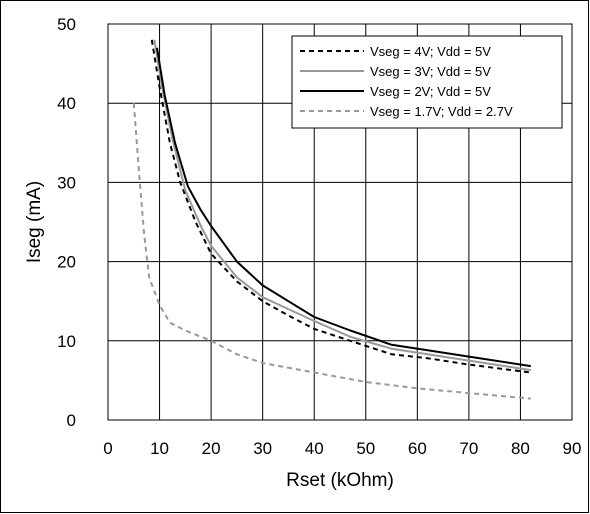 The image size is (590, 514). What do you see at coordinates (417, 448) in the screenshot?
I see `x-tick-label: 60` at bounding box center [417, 448].